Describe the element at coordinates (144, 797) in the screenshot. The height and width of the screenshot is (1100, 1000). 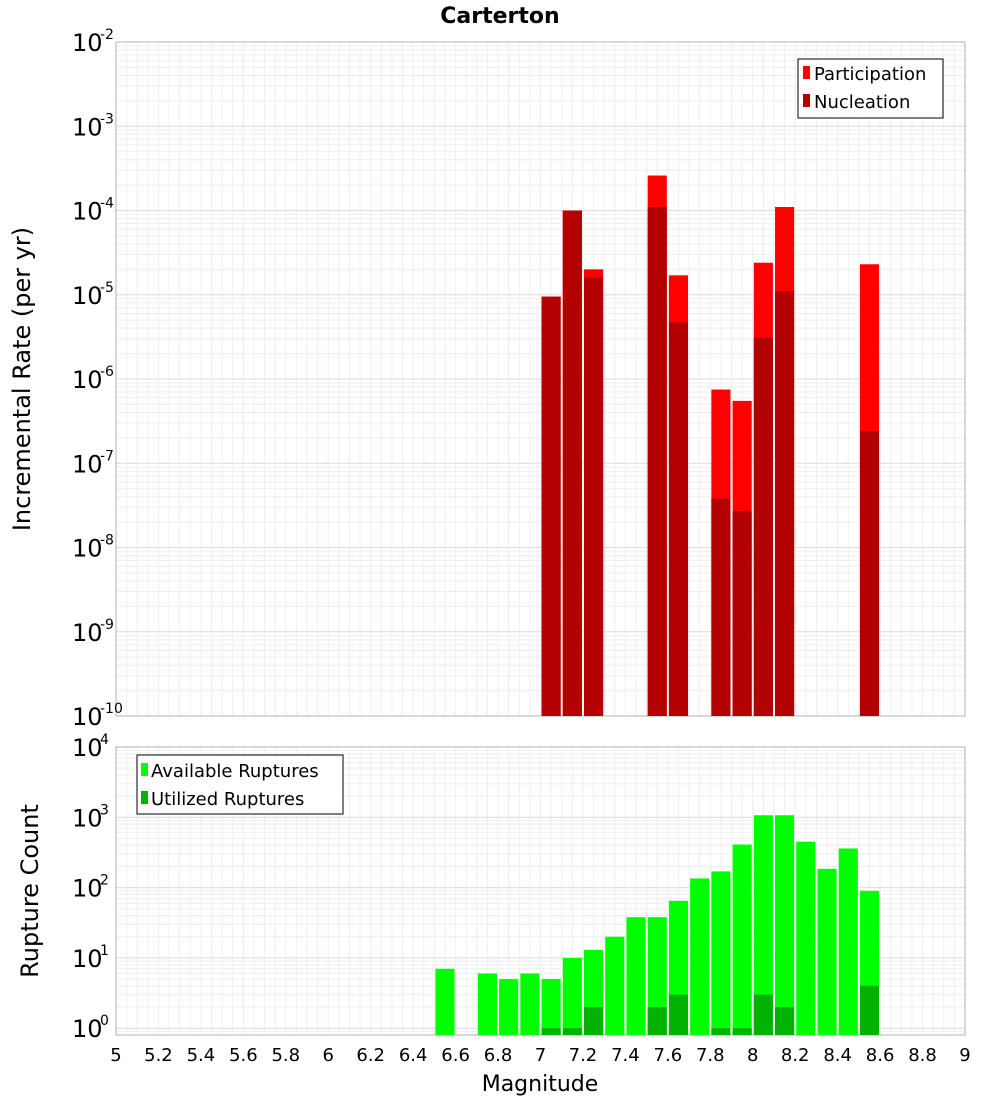
I see `legend-swatch-utilized-ruptures` at that location.